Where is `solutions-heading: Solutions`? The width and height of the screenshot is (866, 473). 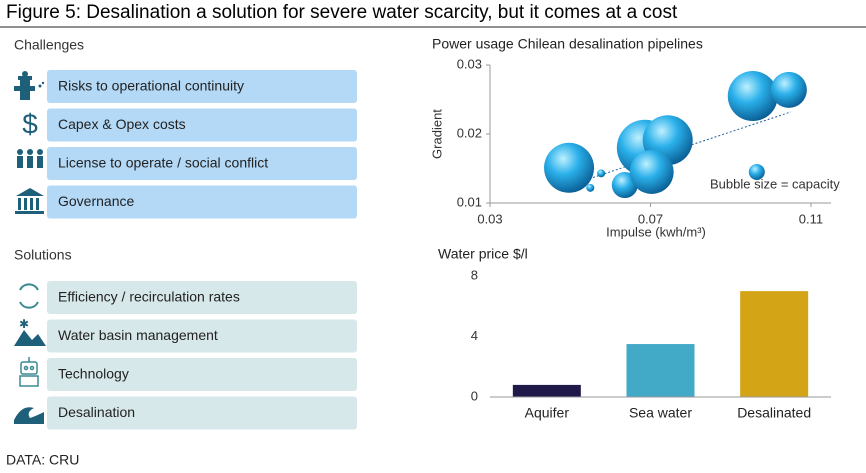
solutions-heading: Solutions is located at coordinates (43, 255).